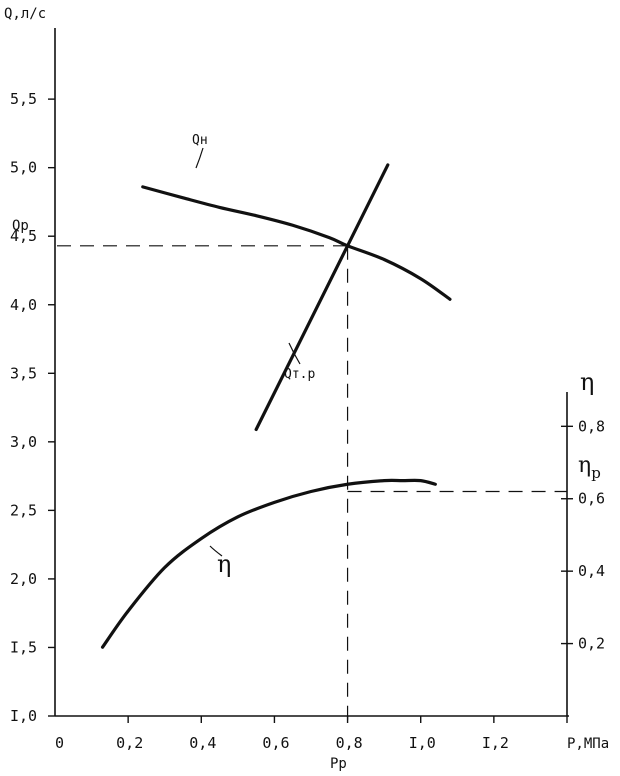 This screenshot has height=776, width=620. Describe the element at coordinates (583, 535) in the screenshot. I see `y-right-ticks: 0,2 0,4 0,6 0,8` at that location.